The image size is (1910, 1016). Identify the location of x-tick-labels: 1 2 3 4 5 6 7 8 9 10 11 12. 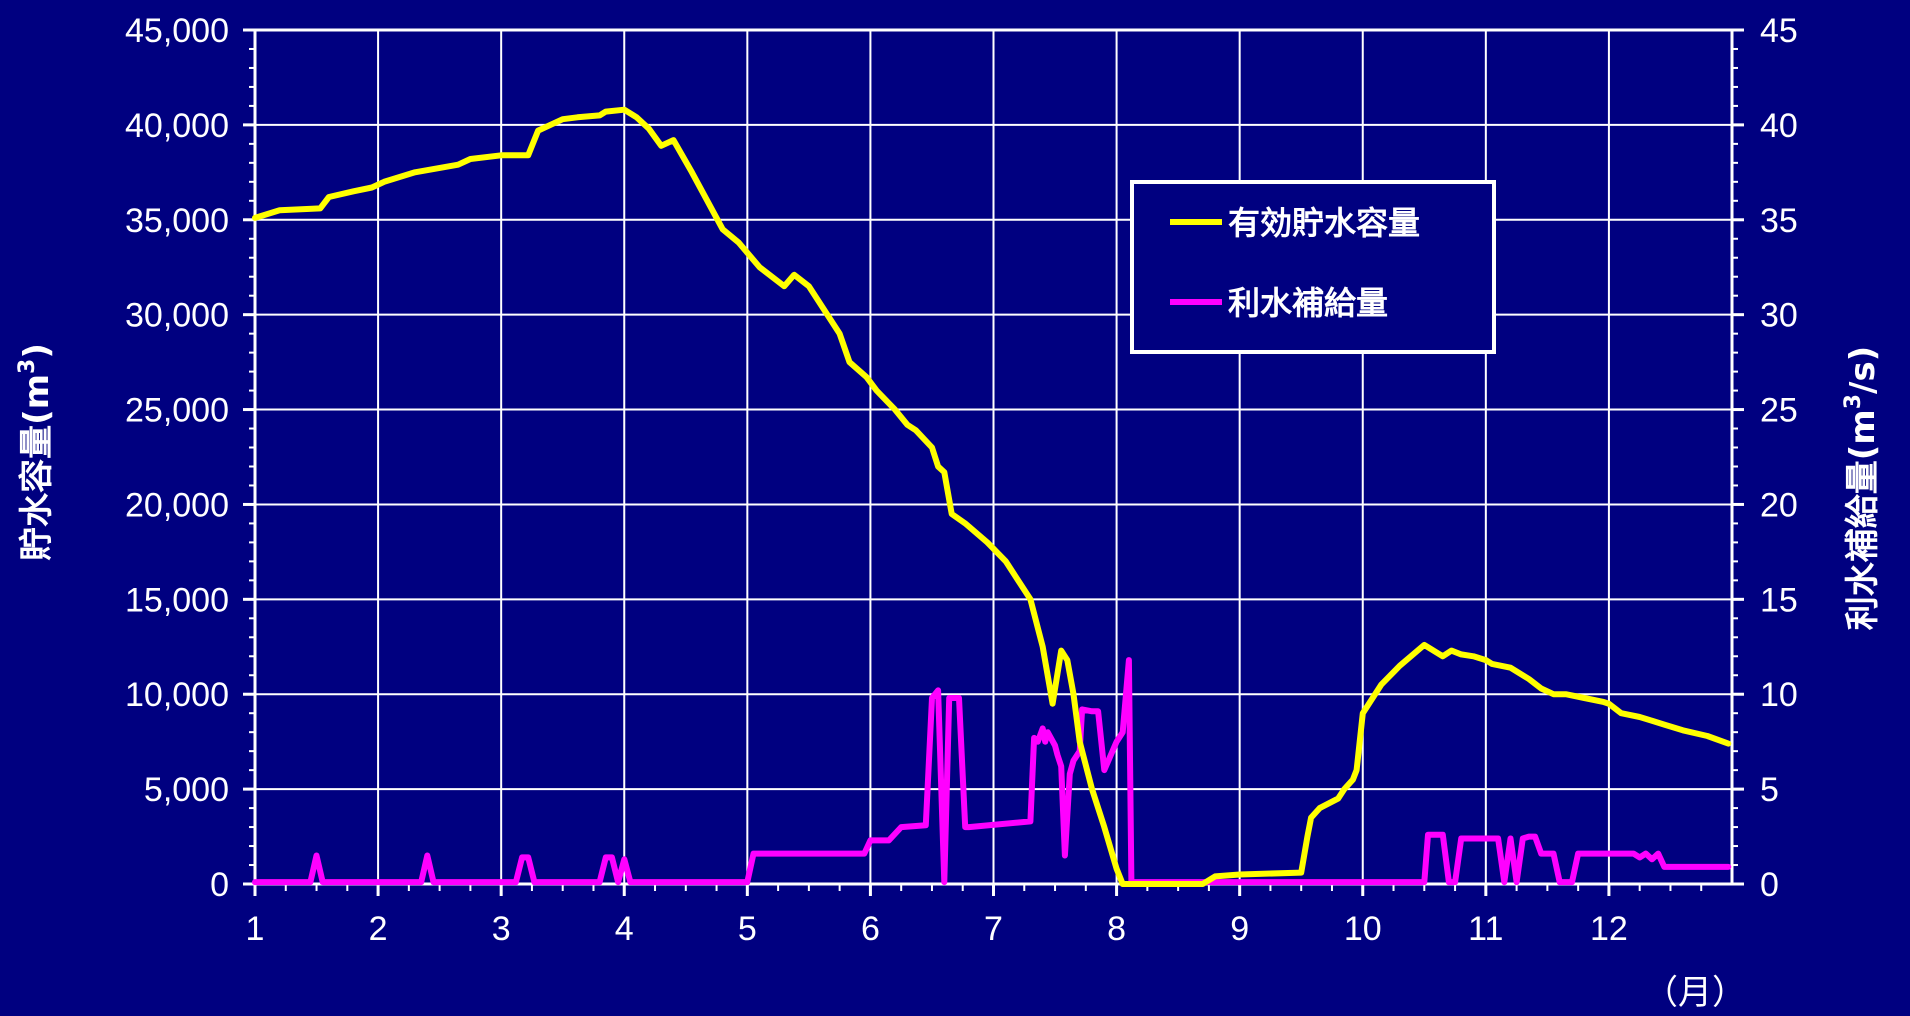
(937, 916).